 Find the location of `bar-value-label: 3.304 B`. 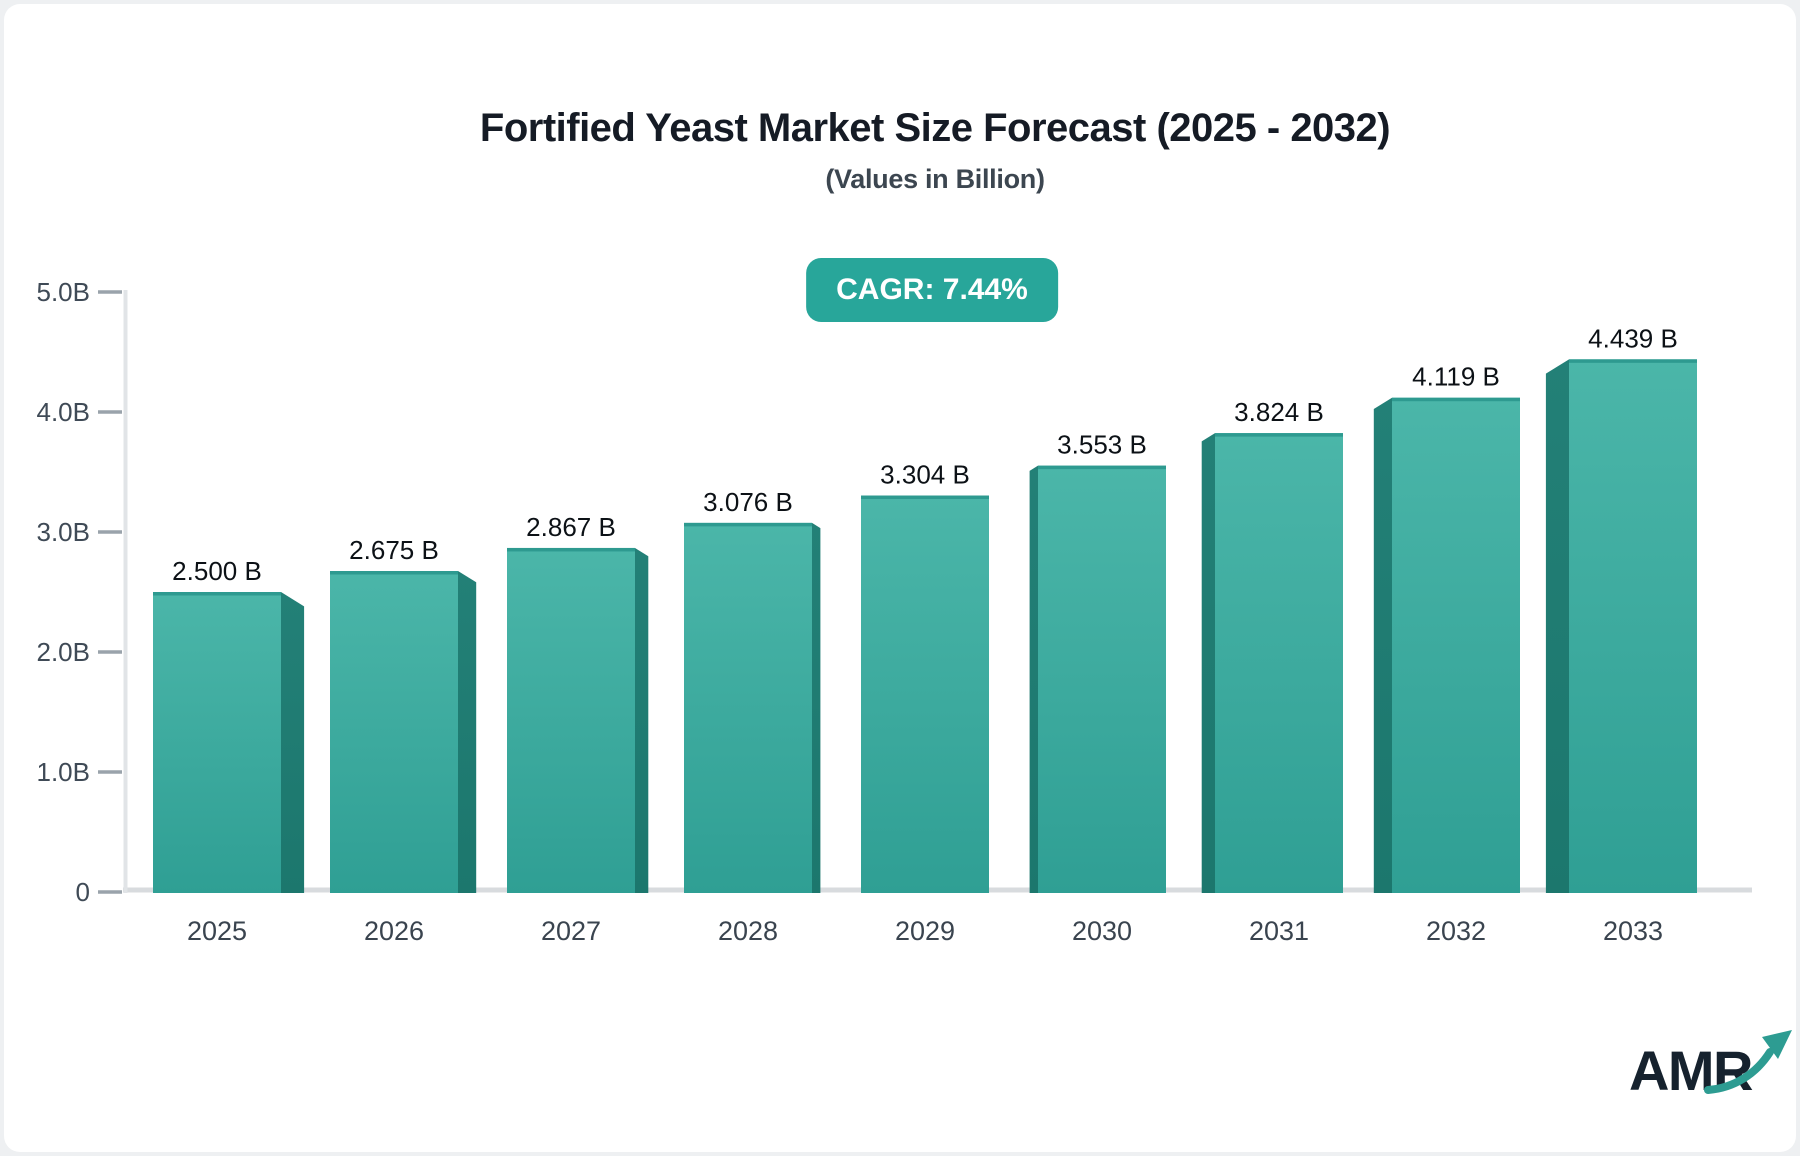

bar-value-label: 3.304 B is located at coordinates (925, 475).